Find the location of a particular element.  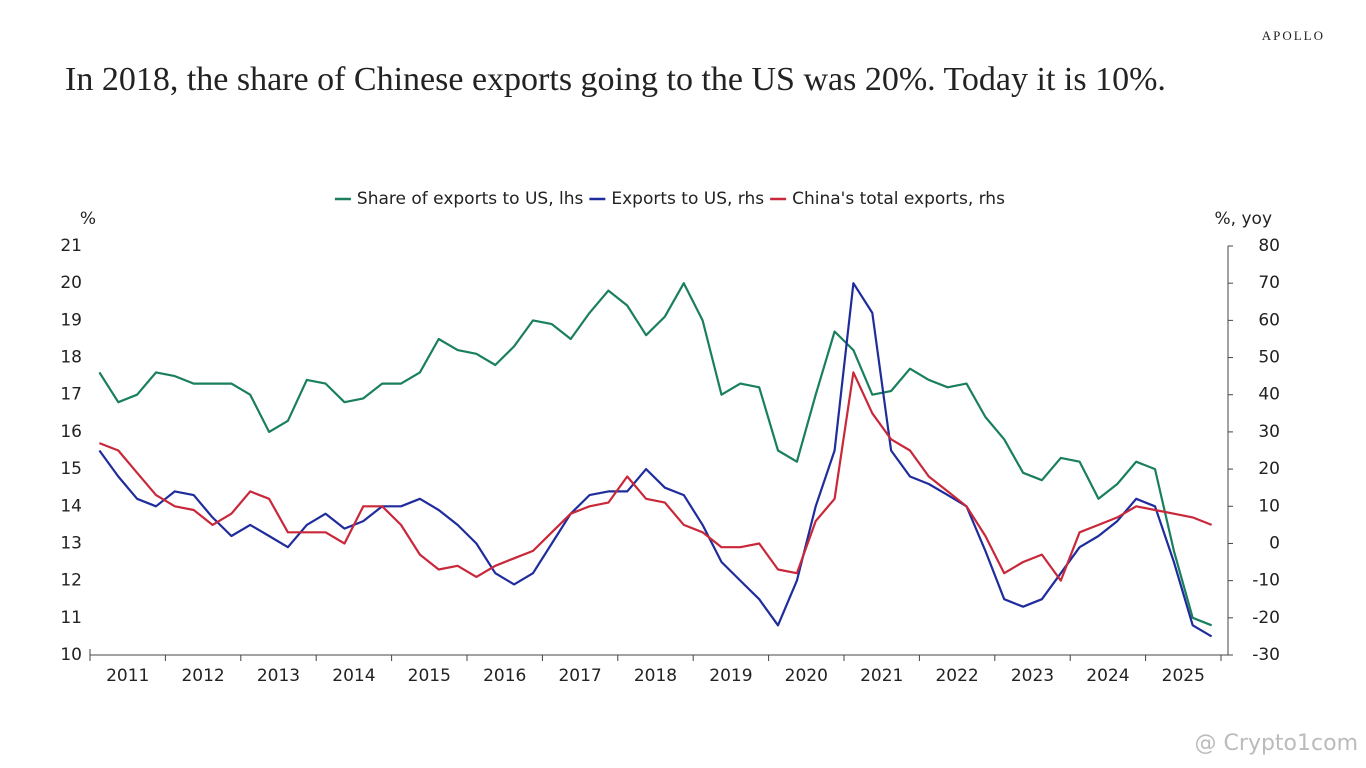

x-tick-label: 2023 is located at coordinates (1032, 676).